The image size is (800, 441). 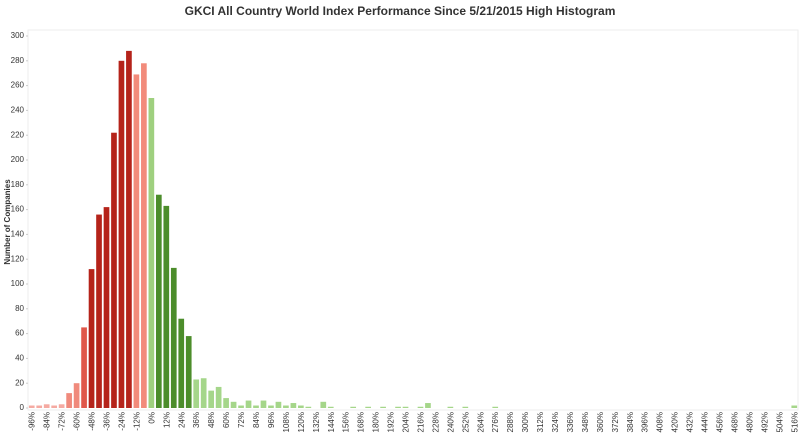 I want to click on x-tick-label: 312%, so click(x=540, y=422).